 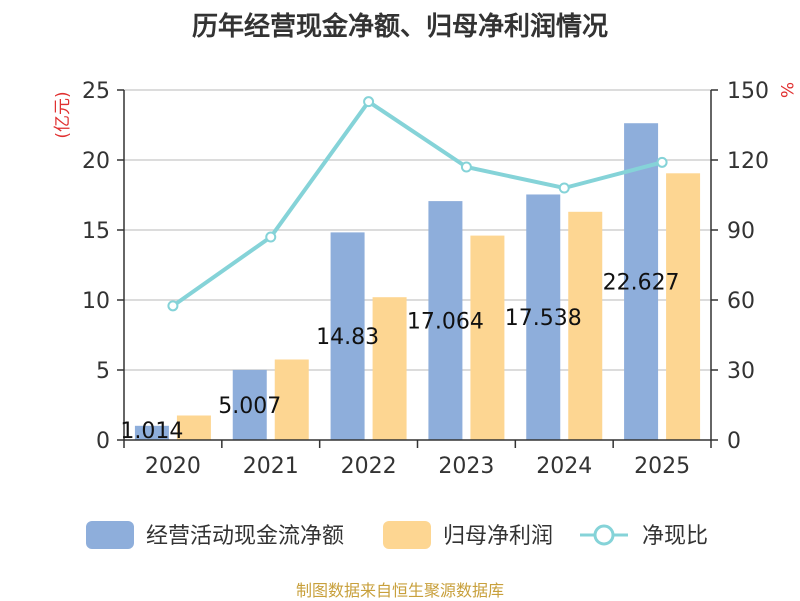 I want to click on y-right-tick-label: 120, so click(x=748, y=161).